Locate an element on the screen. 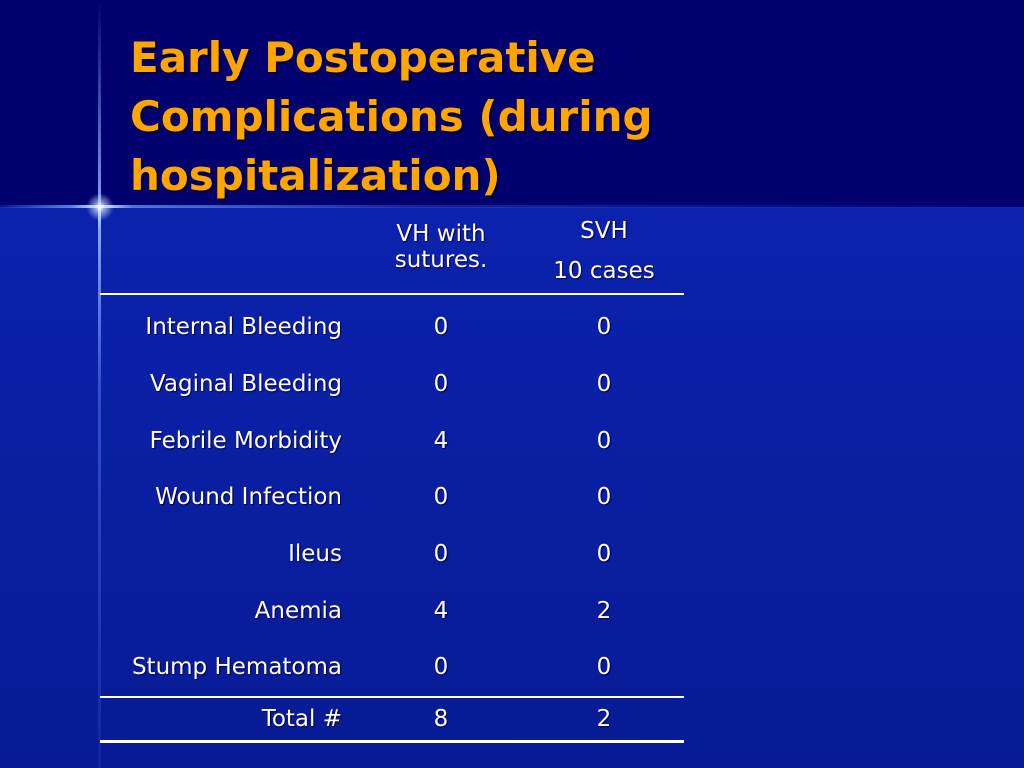  decorative-vertical-line is located at coordinates (99, 384).